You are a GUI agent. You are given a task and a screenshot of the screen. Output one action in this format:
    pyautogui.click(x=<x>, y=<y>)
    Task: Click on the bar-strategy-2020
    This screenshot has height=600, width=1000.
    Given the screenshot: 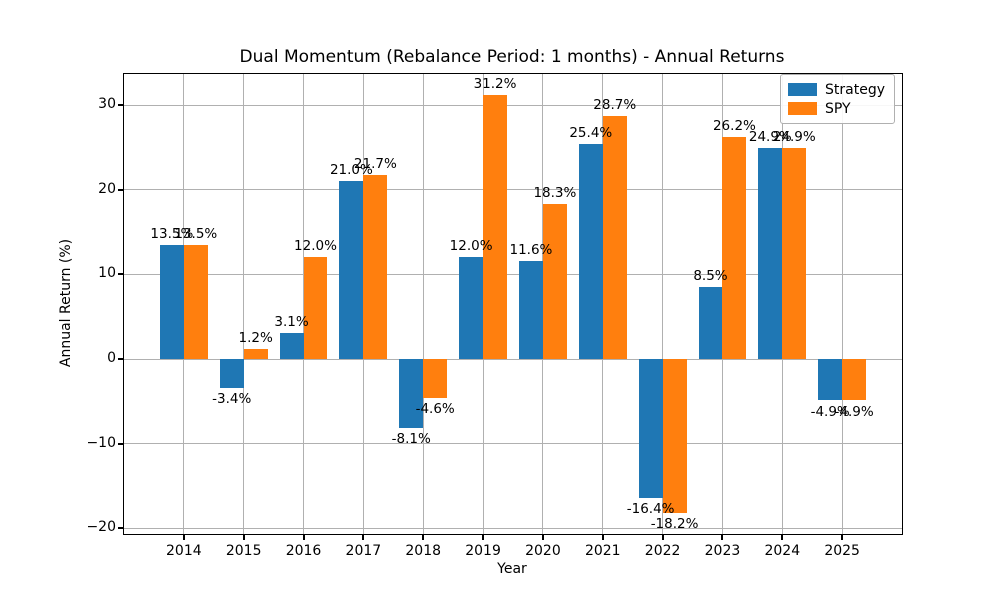 What is the action you would take?
    pyautogui.click(x=530, y=309)
    